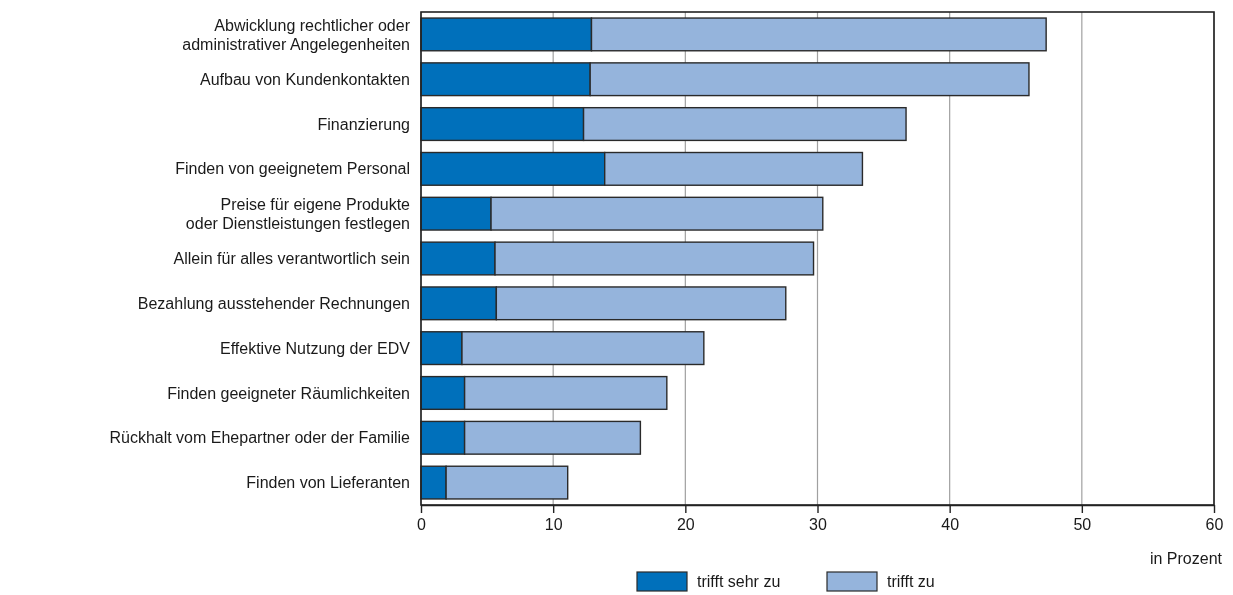 This screenshot has width=1233, height=595. Describe the element at coordinates (1214, 525) in the screenshot. I see `x-tick-label: 60` at that location.